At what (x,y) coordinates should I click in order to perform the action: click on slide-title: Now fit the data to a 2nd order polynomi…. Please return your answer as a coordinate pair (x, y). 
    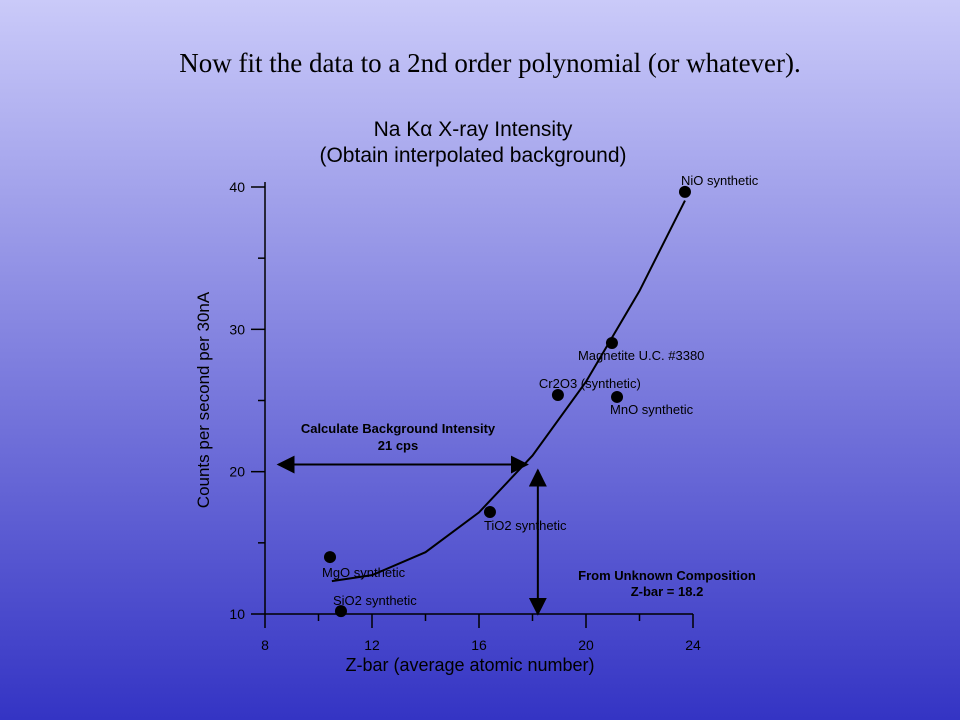
    Looking at the image, I should click on (490, 63).